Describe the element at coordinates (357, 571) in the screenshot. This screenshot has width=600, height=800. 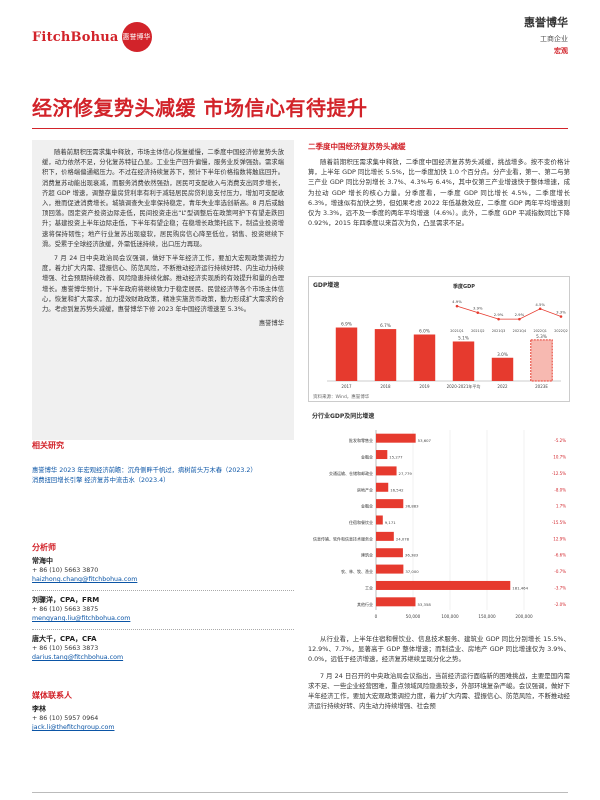
I see `y-tick-label: 农、林、牧、渔业` at that location.